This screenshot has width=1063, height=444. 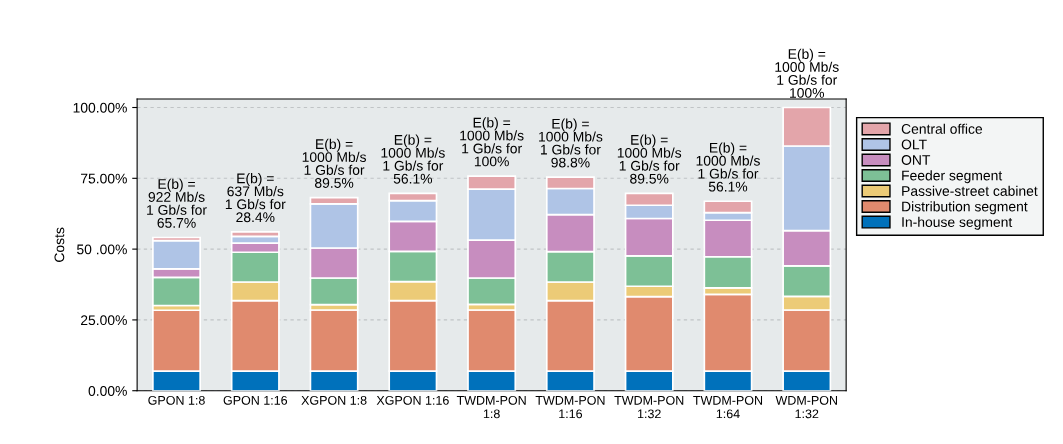 I want to click on annotation: E(b) = 1000 Mb/s 1 Gb/s for 98.8%, so click(x=571, y=143).